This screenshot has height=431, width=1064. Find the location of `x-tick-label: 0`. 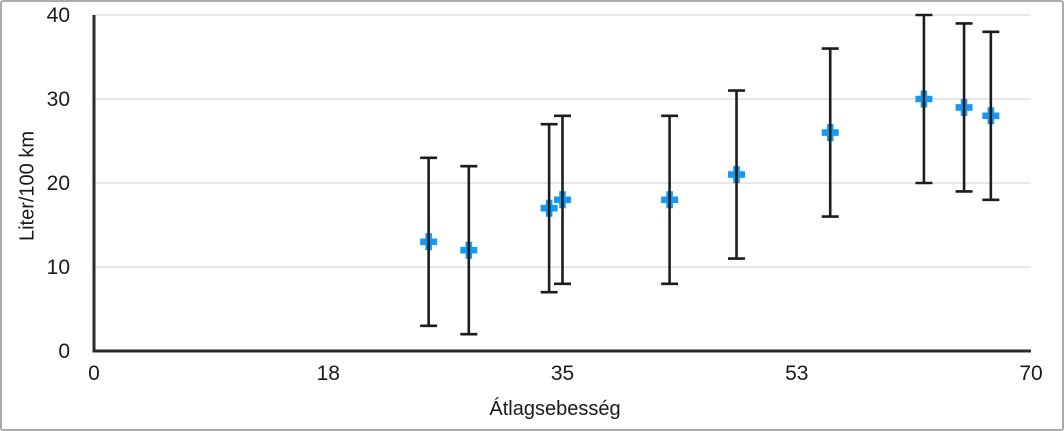

x-tick-label: 0 is located at coordinates (94, 373).